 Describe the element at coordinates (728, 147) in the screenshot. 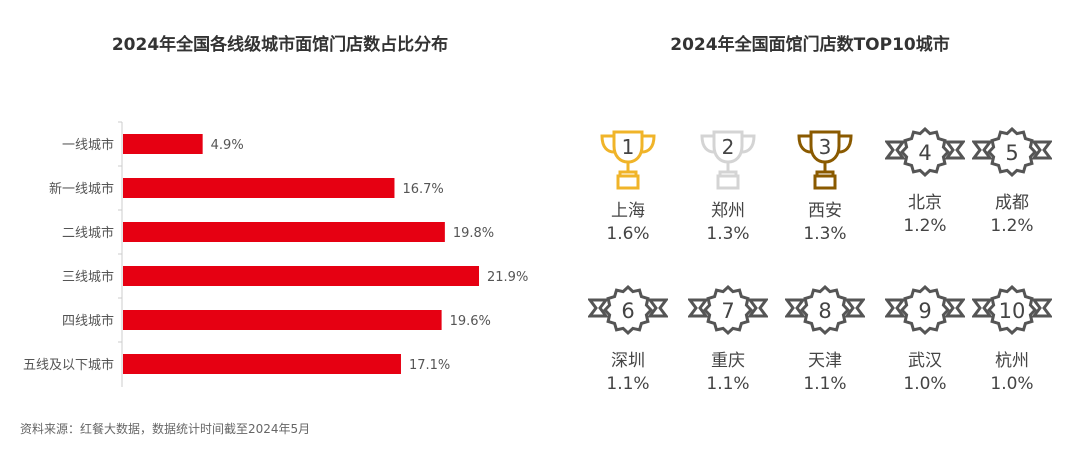

I see `svg-text: 2` at that location.